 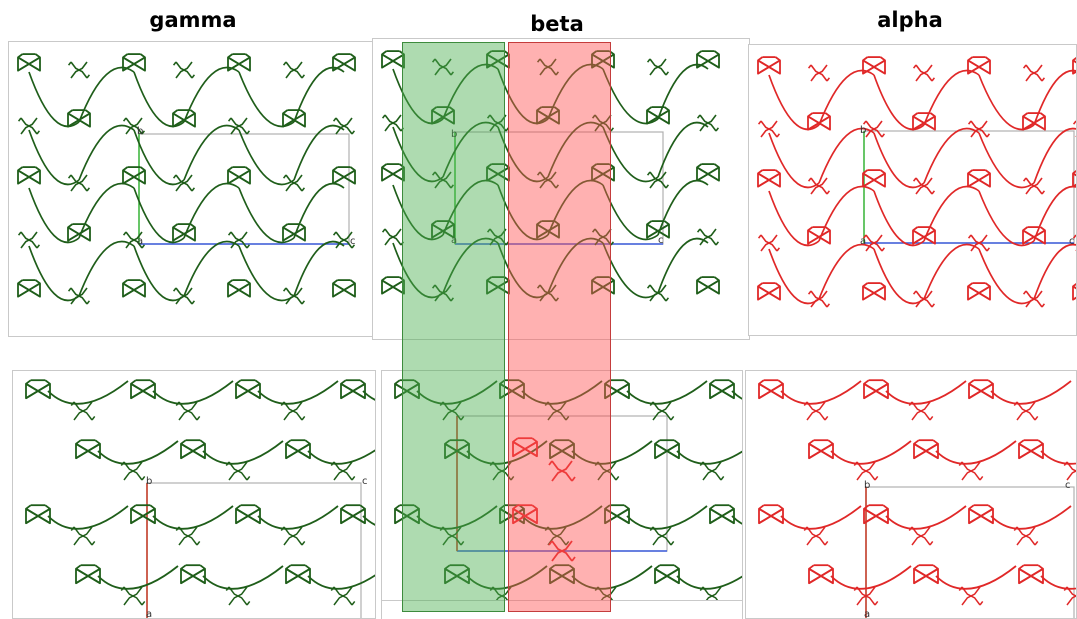 I want to click on panel-gamma-bottom: b c a, so click(x=194, y=494).